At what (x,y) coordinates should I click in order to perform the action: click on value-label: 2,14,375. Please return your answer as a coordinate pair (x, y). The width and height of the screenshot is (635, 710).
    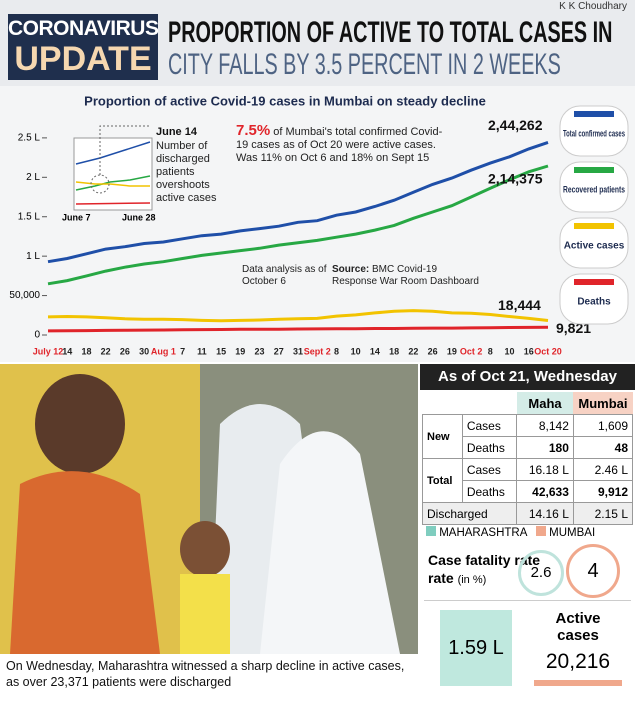
    Looking at the image, I should click on (515, 179).